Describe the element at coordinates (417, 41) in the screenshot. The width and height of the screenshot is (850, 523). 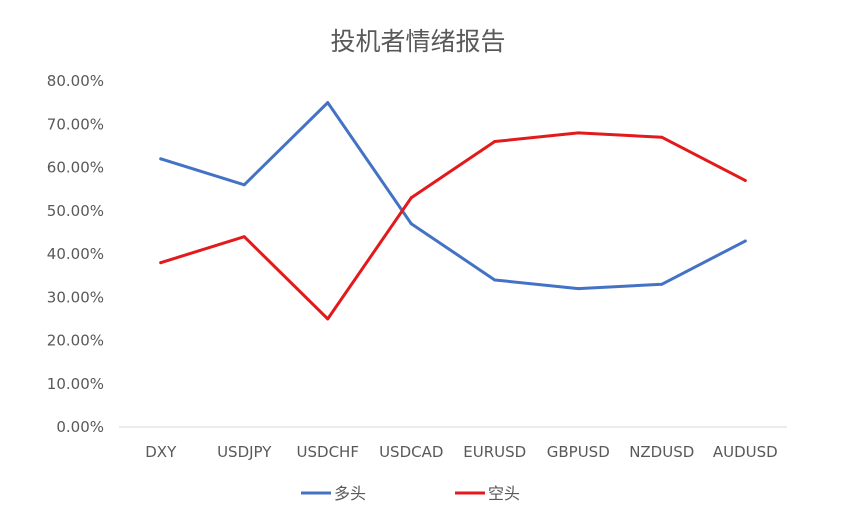
I see `chart-title: 投机者情绪报告` at that location.